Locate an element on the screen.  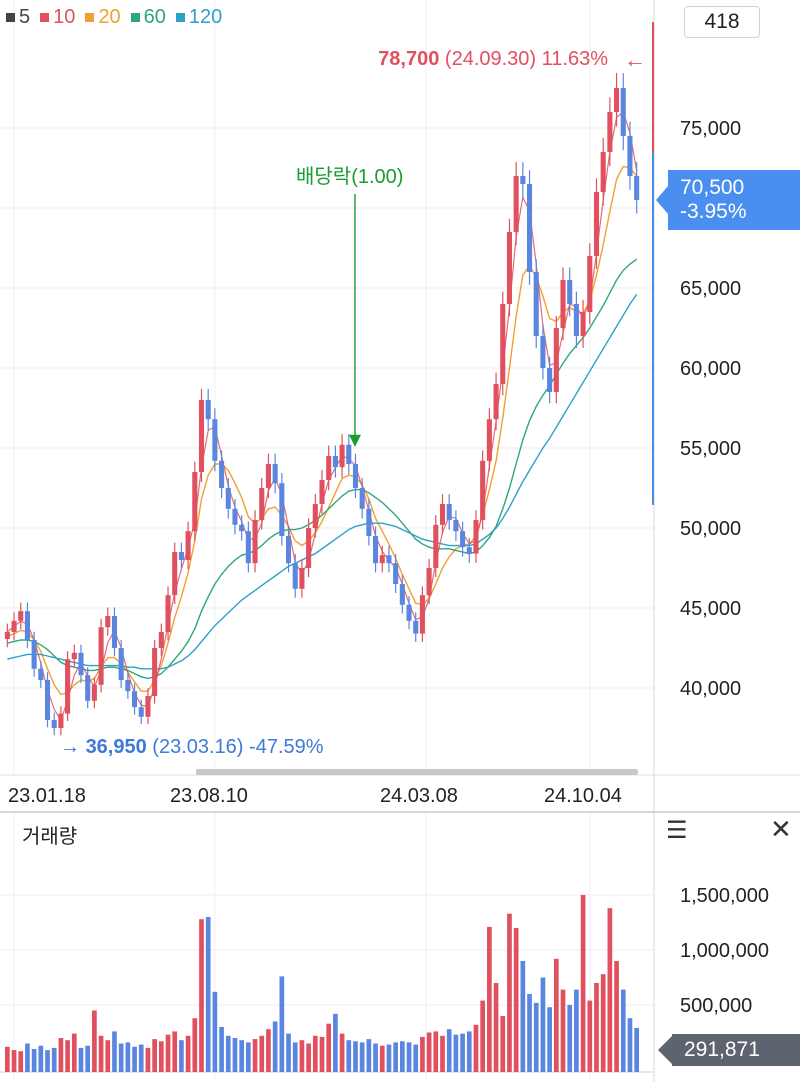
legend-label: 5 is located at coordinates (25, 17).